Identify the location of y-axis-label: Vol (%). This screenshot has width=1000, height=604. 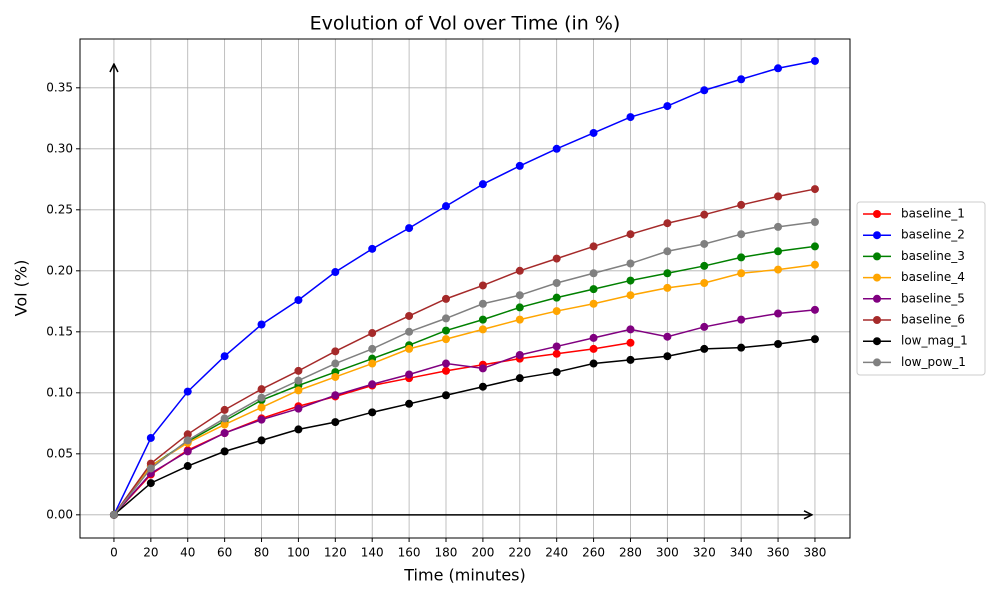
(21, 288).